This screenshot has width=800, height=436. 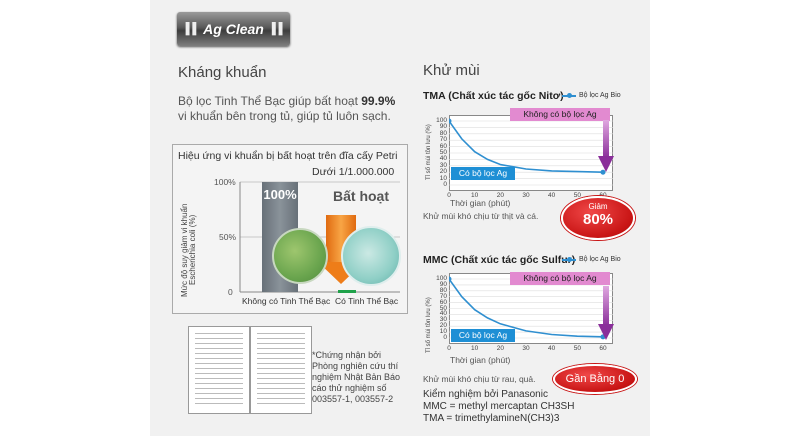 I want to click on mmc-y-tick: 0, so click(x=445, y=337).